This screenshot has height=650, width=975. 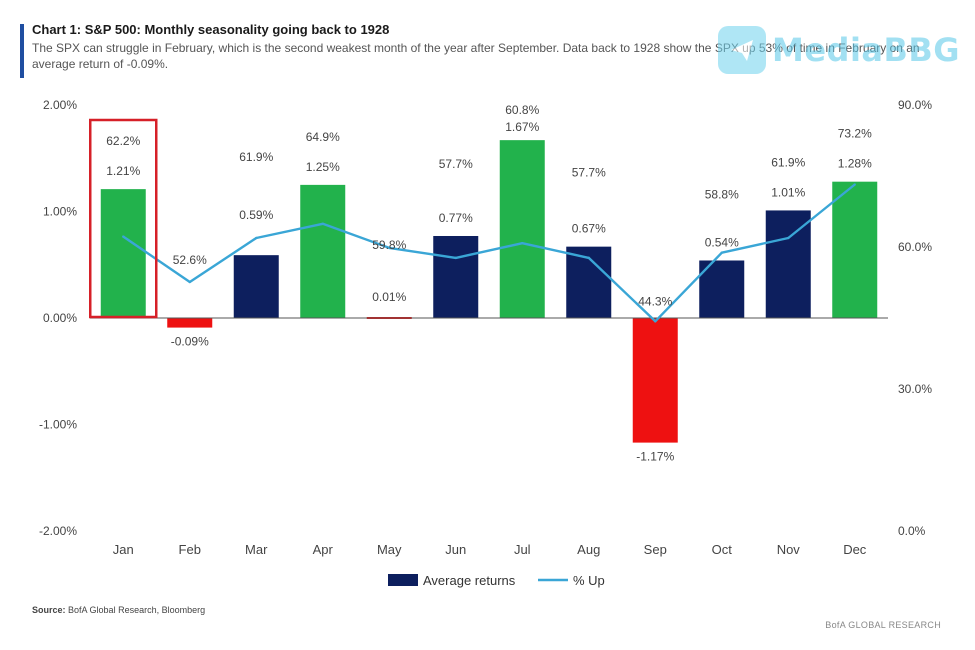 I want to click on pct-up-label-jan: 62.2%, so click(x=123, y=141).